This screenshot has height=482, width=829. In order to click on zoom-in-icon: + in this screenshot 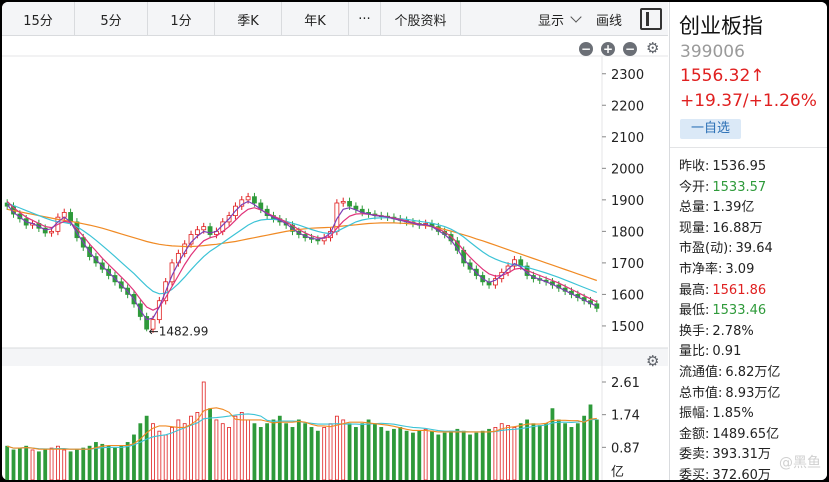, I will do `click(608, 49)`.